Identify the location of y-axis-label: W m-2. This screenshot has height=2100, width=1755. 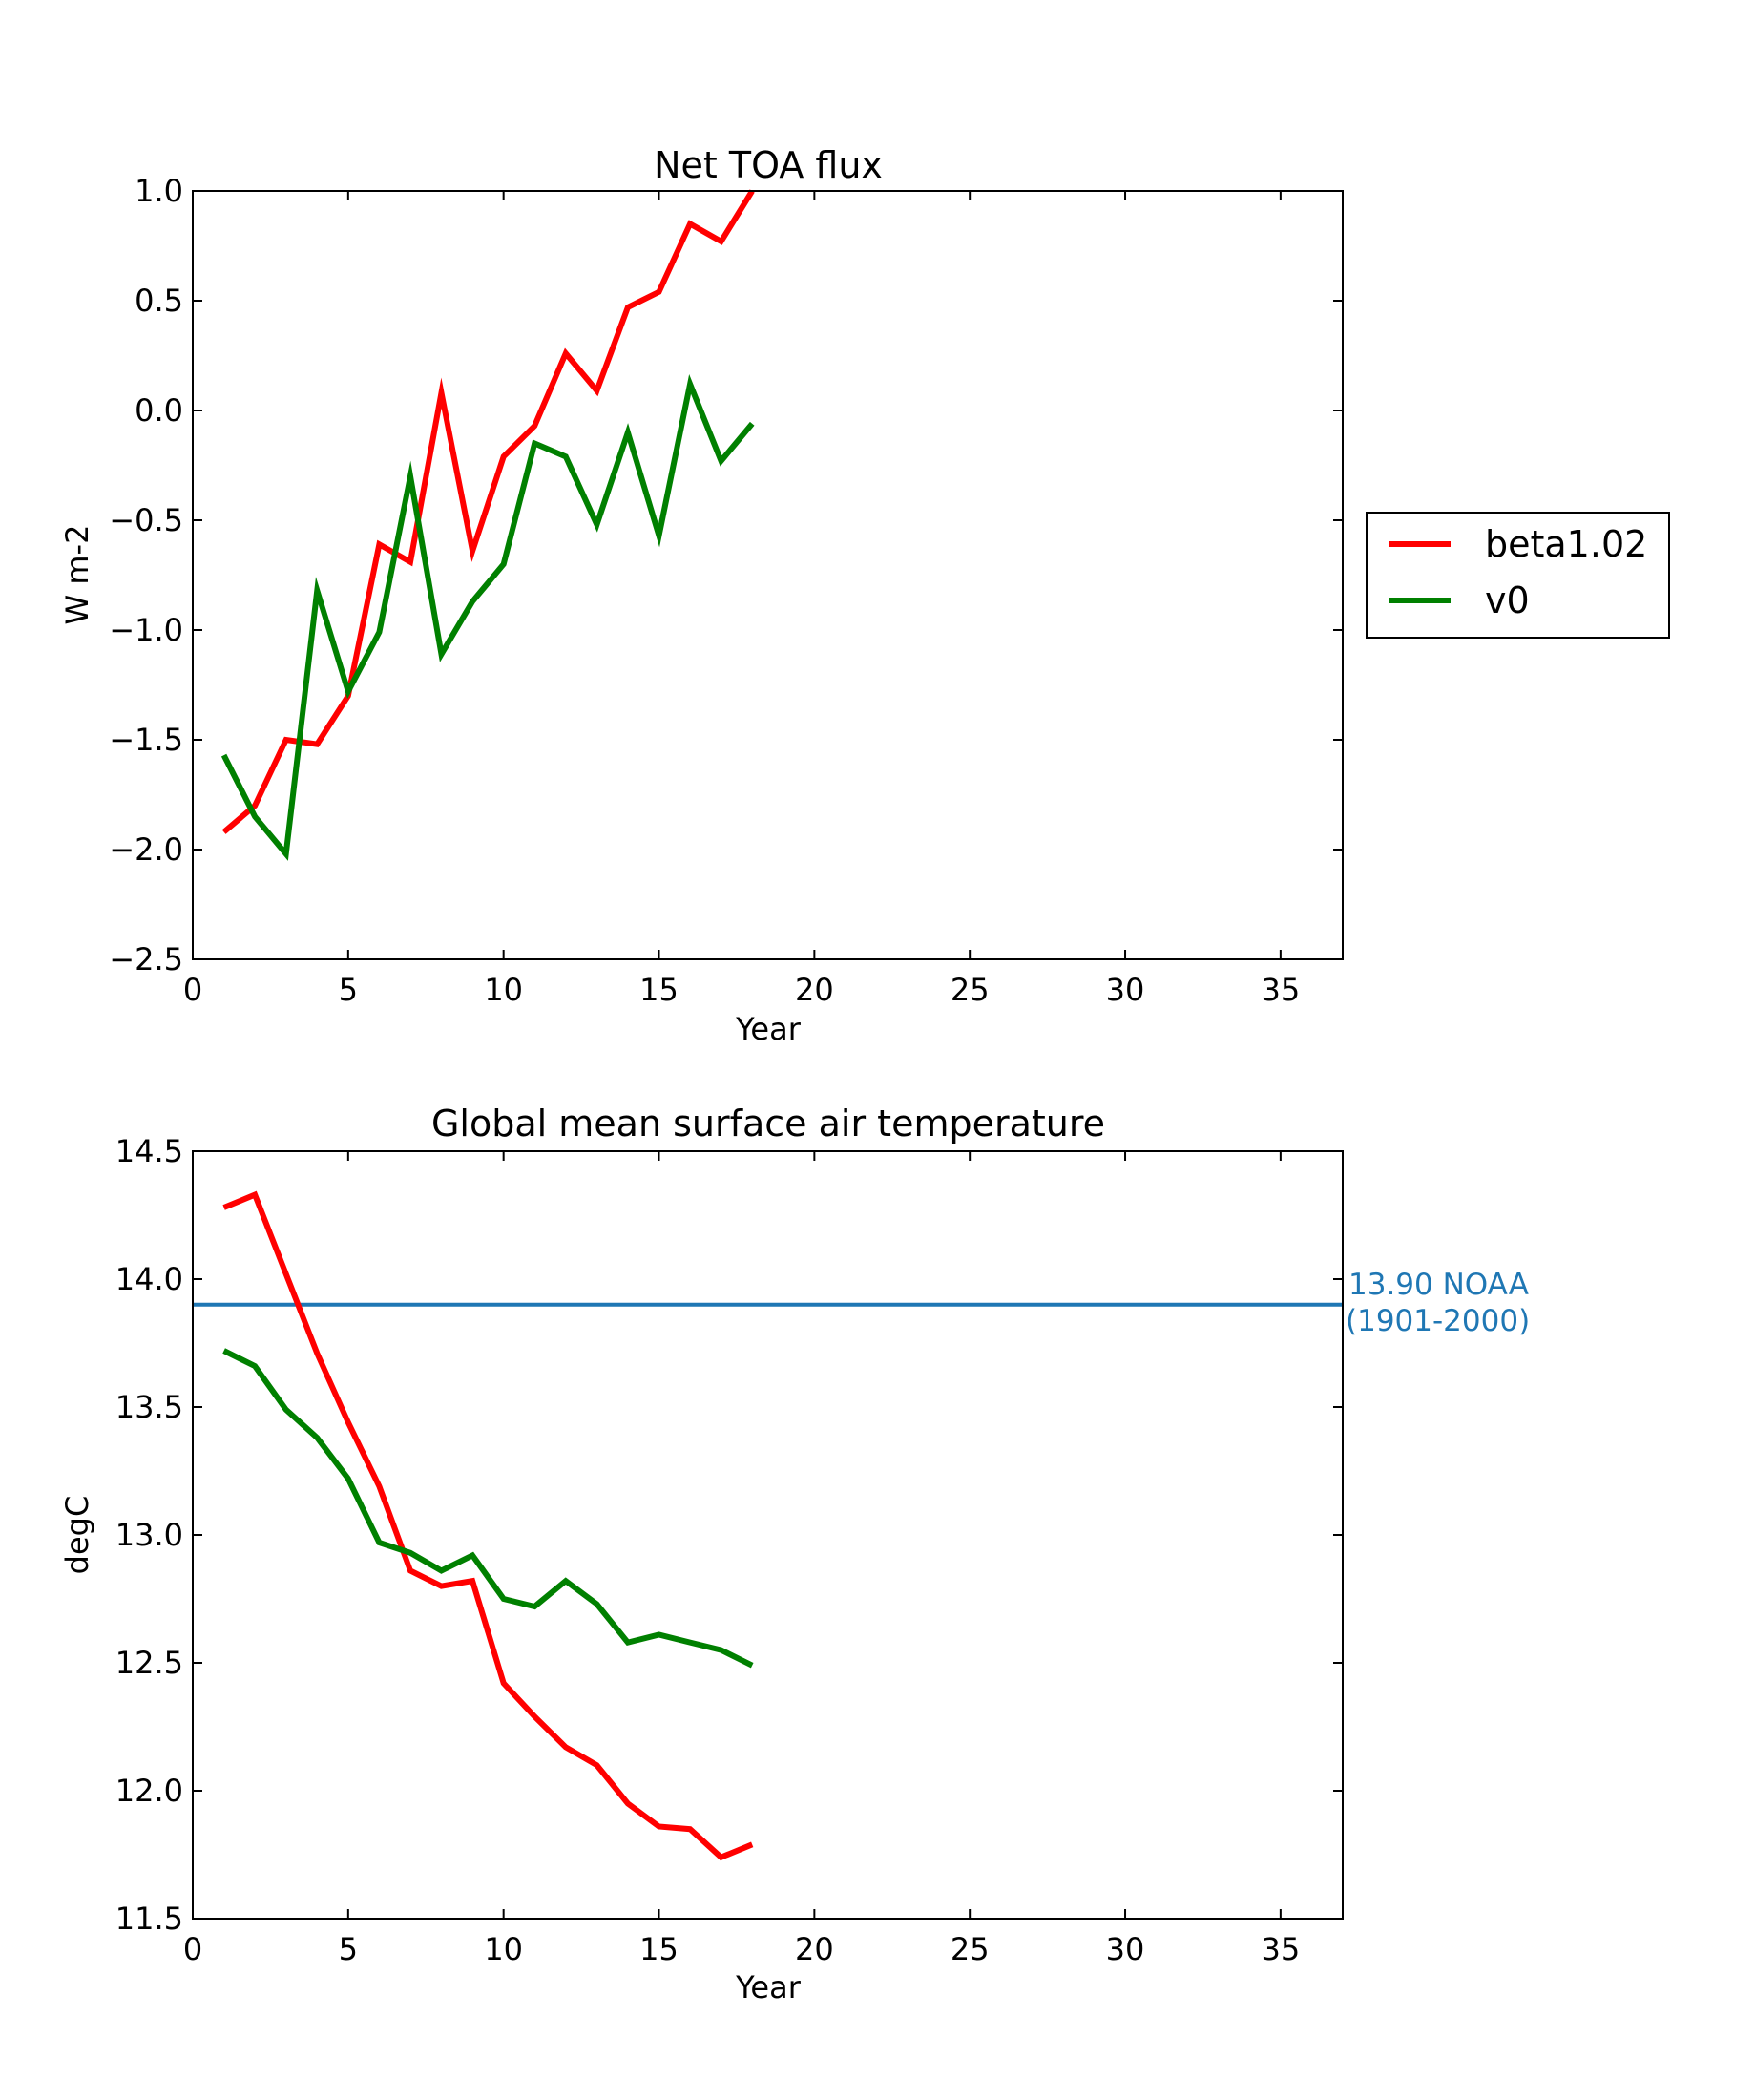
(77, 575).